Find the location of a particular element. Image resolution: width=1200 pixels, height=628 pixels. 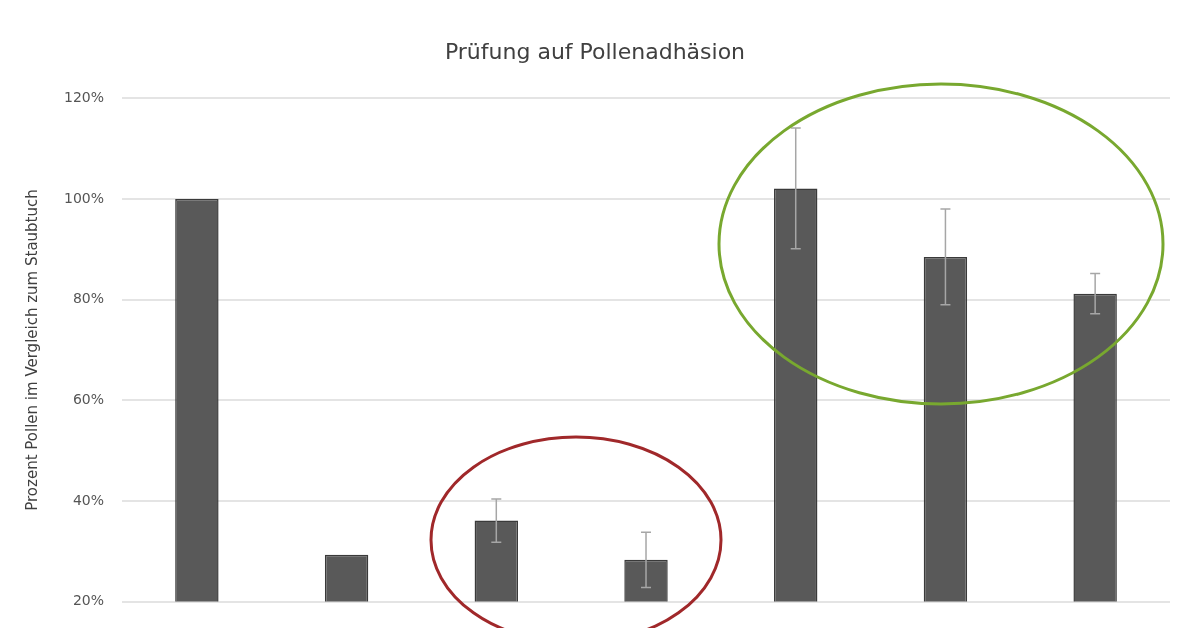

chart-title: Prüfung auf Pollenadhäsion is located at coordinates (595, 51).